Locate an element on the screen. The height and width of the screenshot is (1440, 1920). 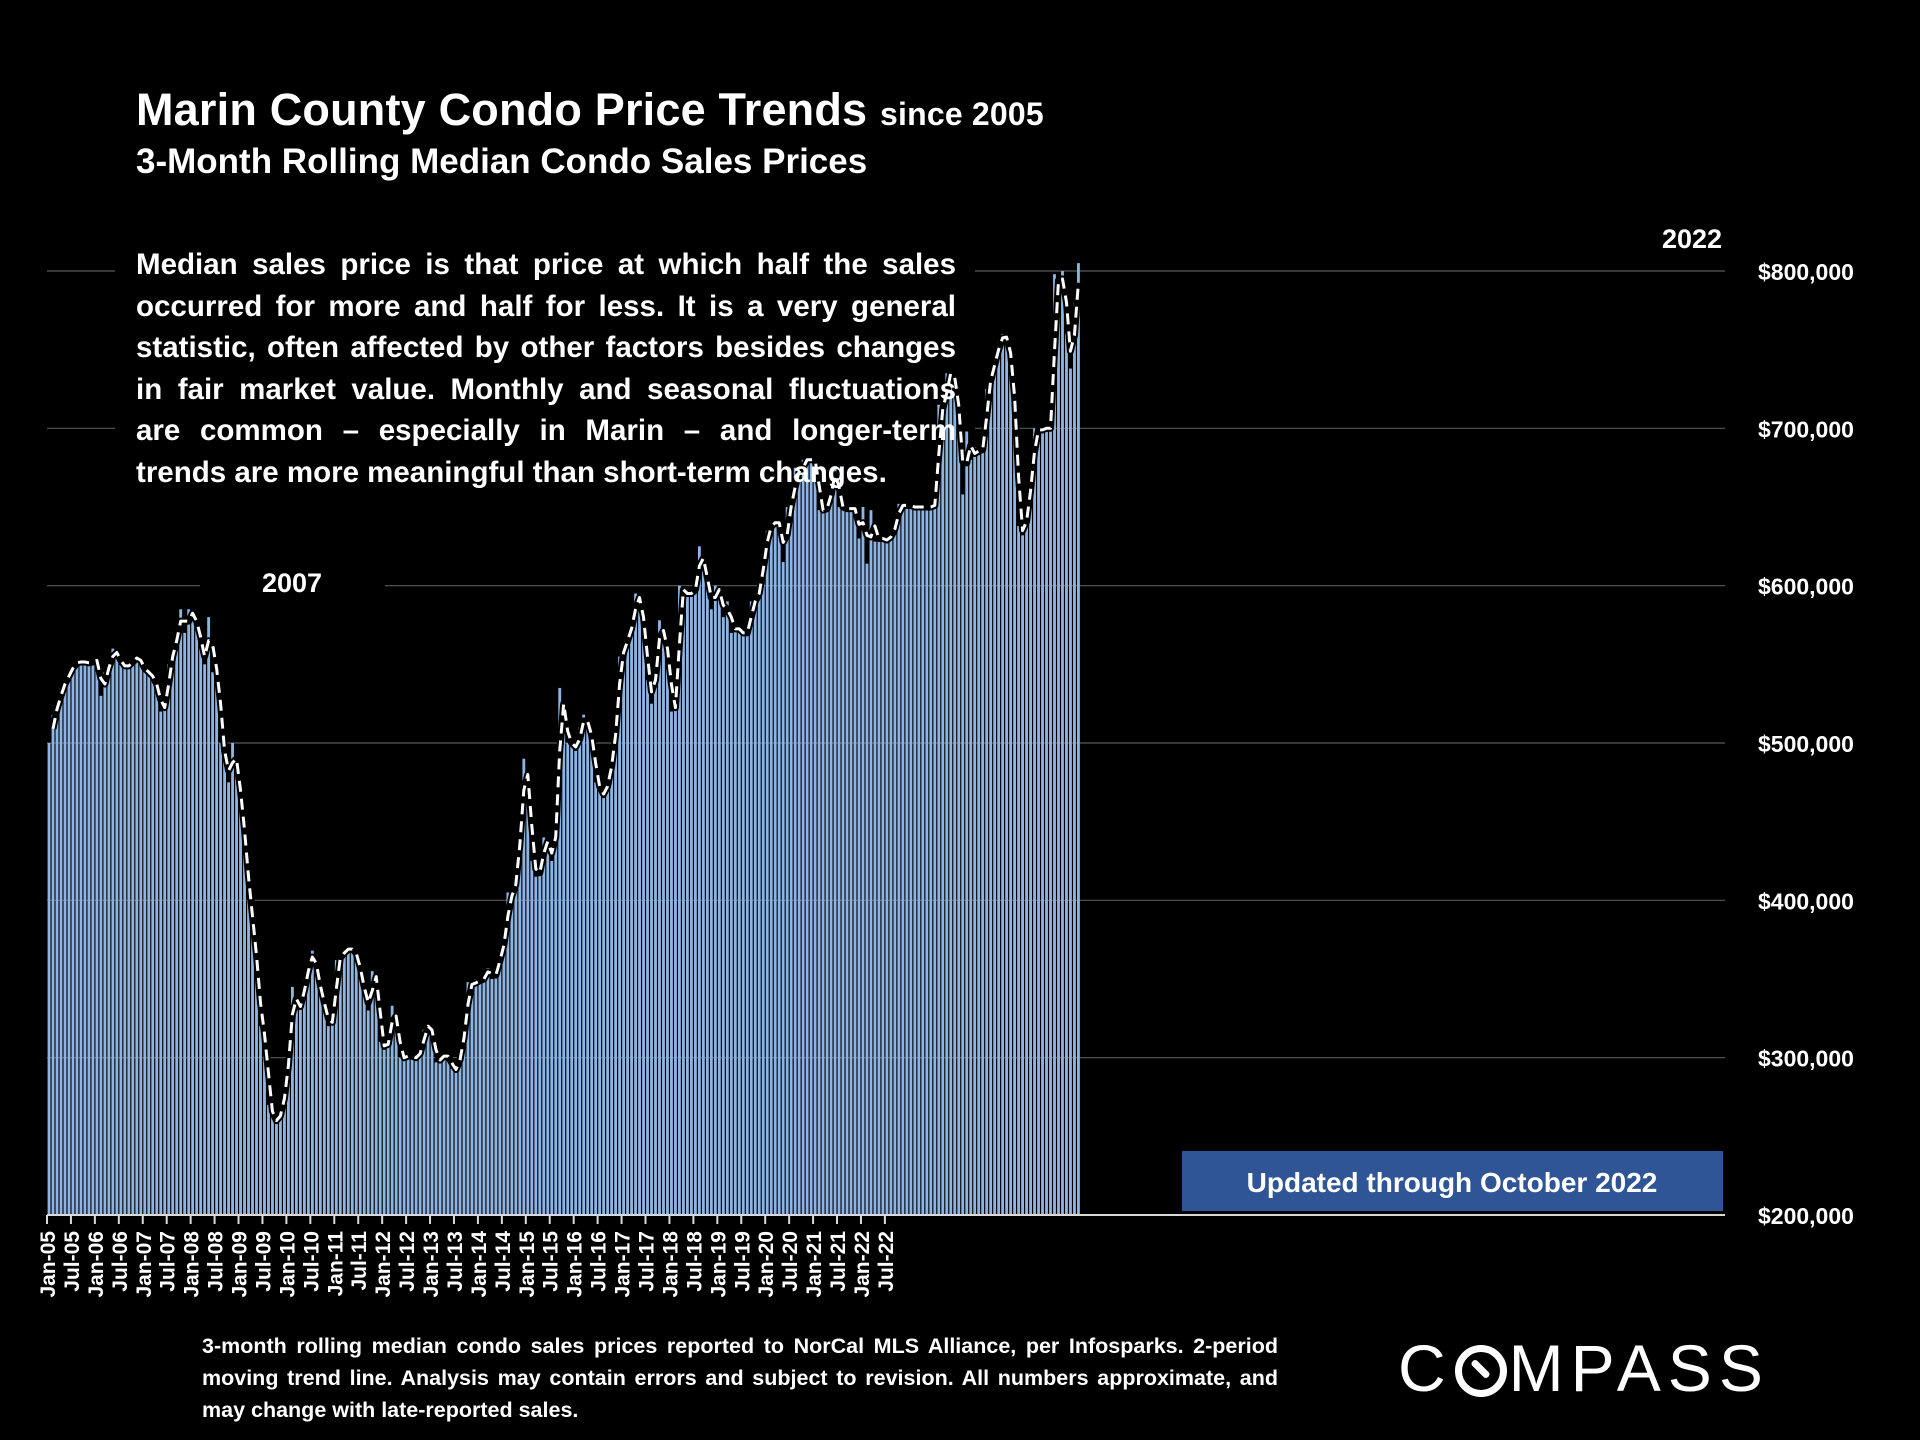
update-banner is located at coordinates (1452, 1181).